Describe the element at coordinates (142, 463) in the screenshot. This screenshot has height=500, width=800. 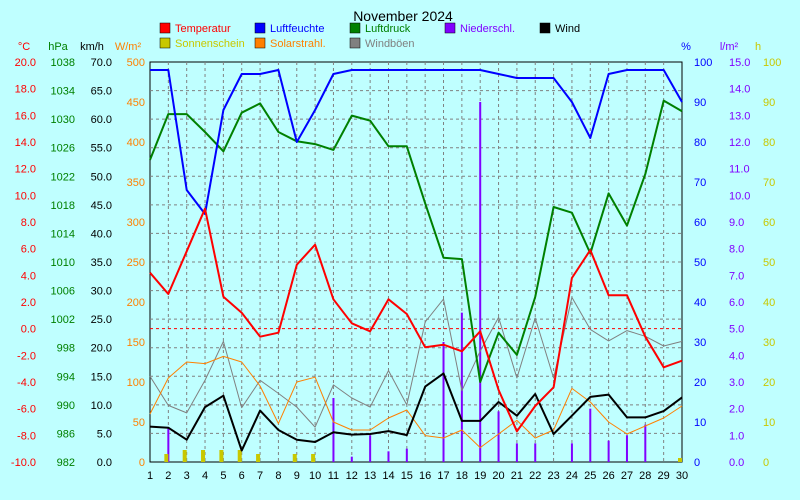
I see `axis-tick-solar: 0` at that location.